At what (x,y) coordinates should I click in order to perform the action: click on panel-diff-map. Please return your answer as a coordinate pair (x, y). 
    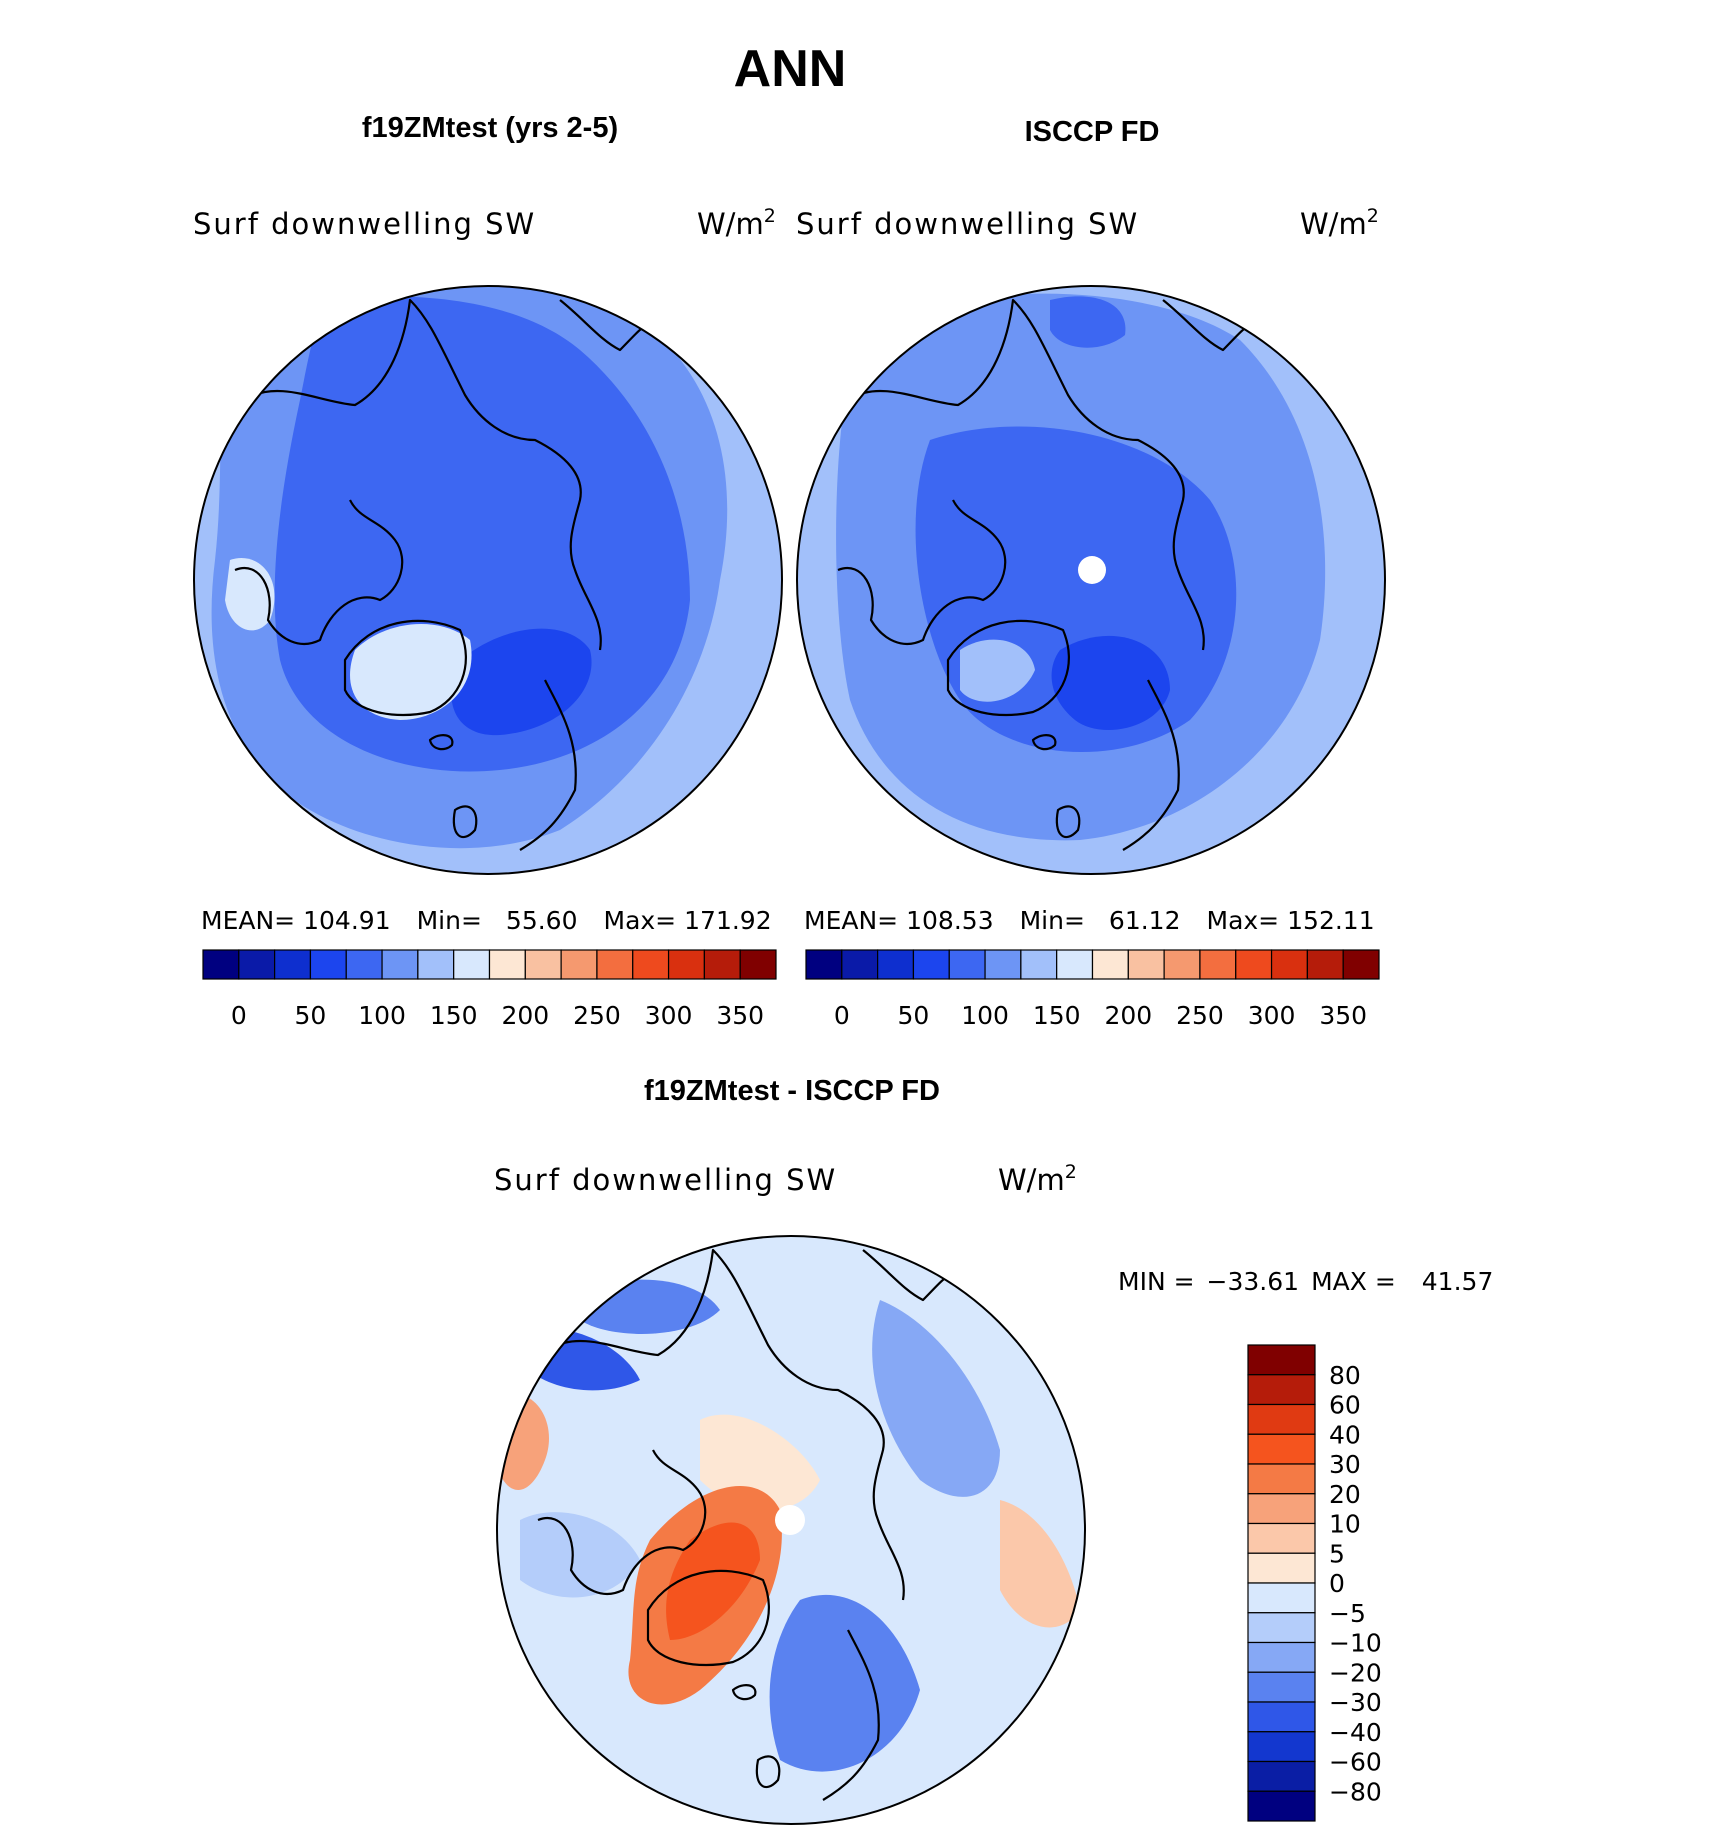
    Looking at the image, I should click on (791, 1530).